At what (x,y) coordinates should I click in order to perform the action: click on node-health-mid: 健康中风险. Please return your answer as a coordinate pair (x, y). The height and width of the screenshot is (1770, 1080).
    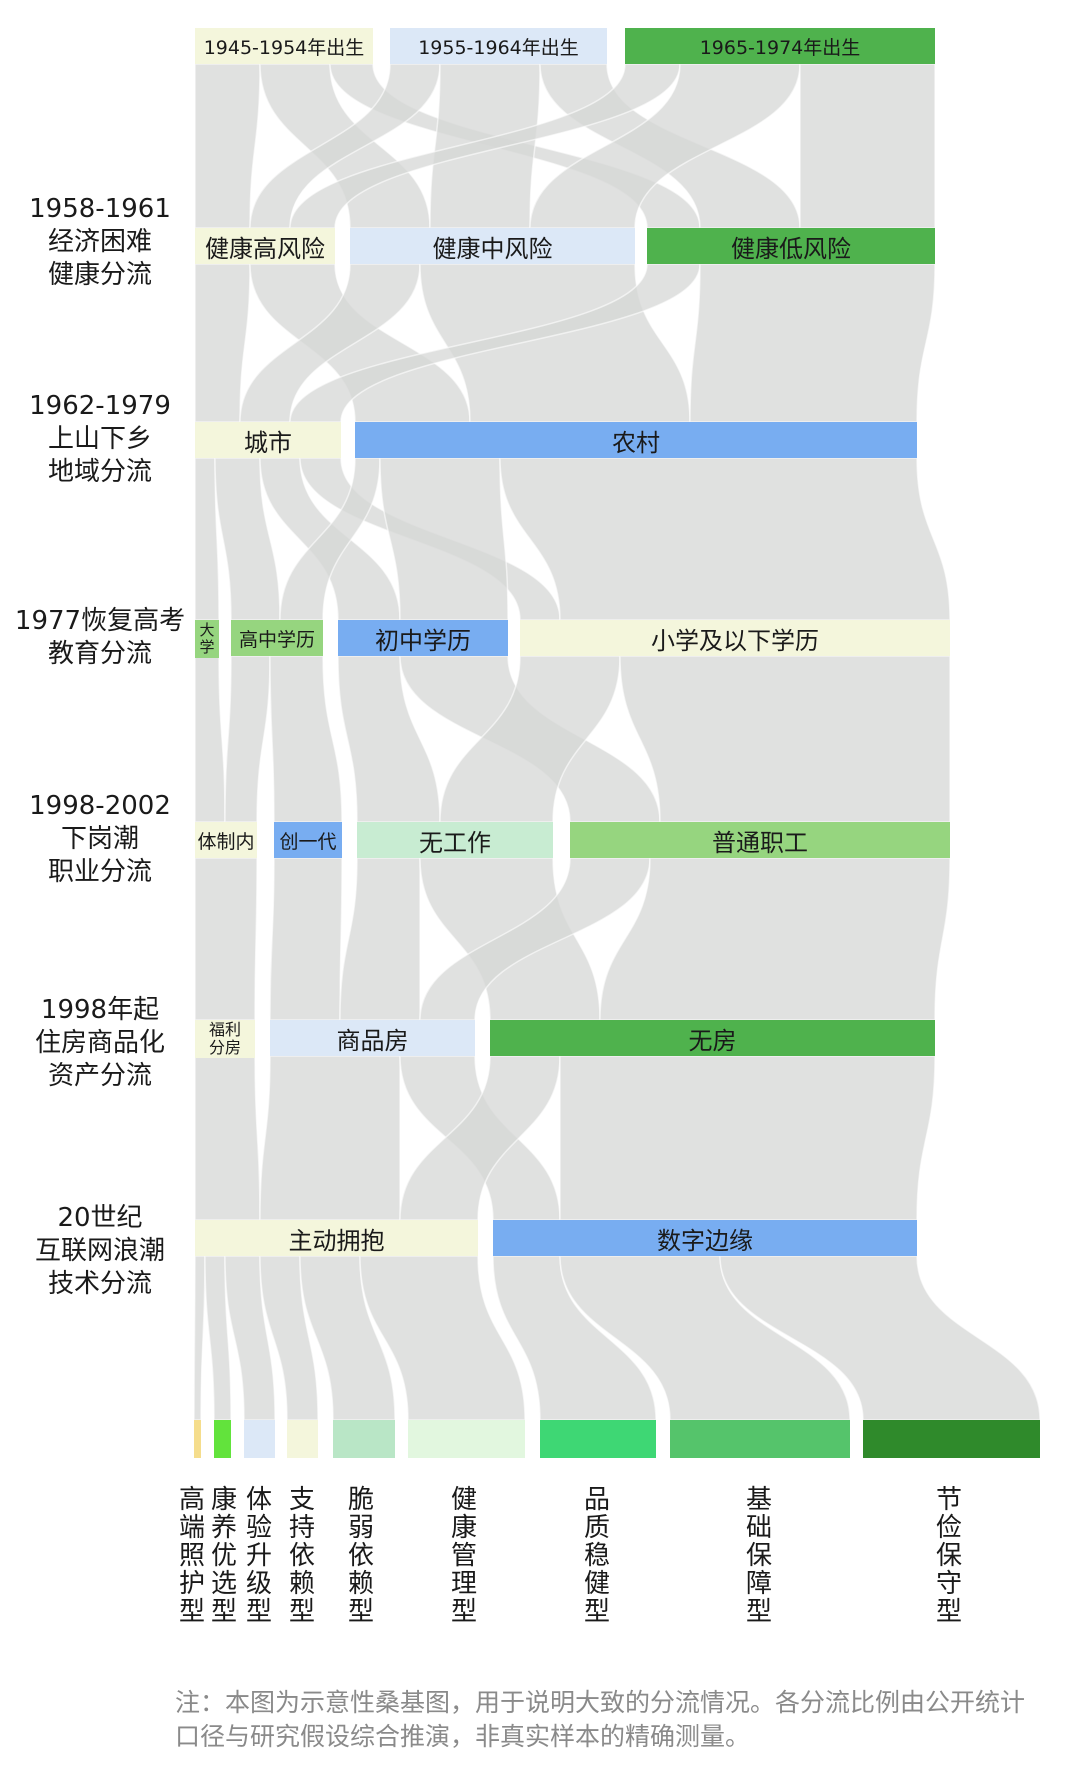
    Looking at the image, I should click on (492, 246).